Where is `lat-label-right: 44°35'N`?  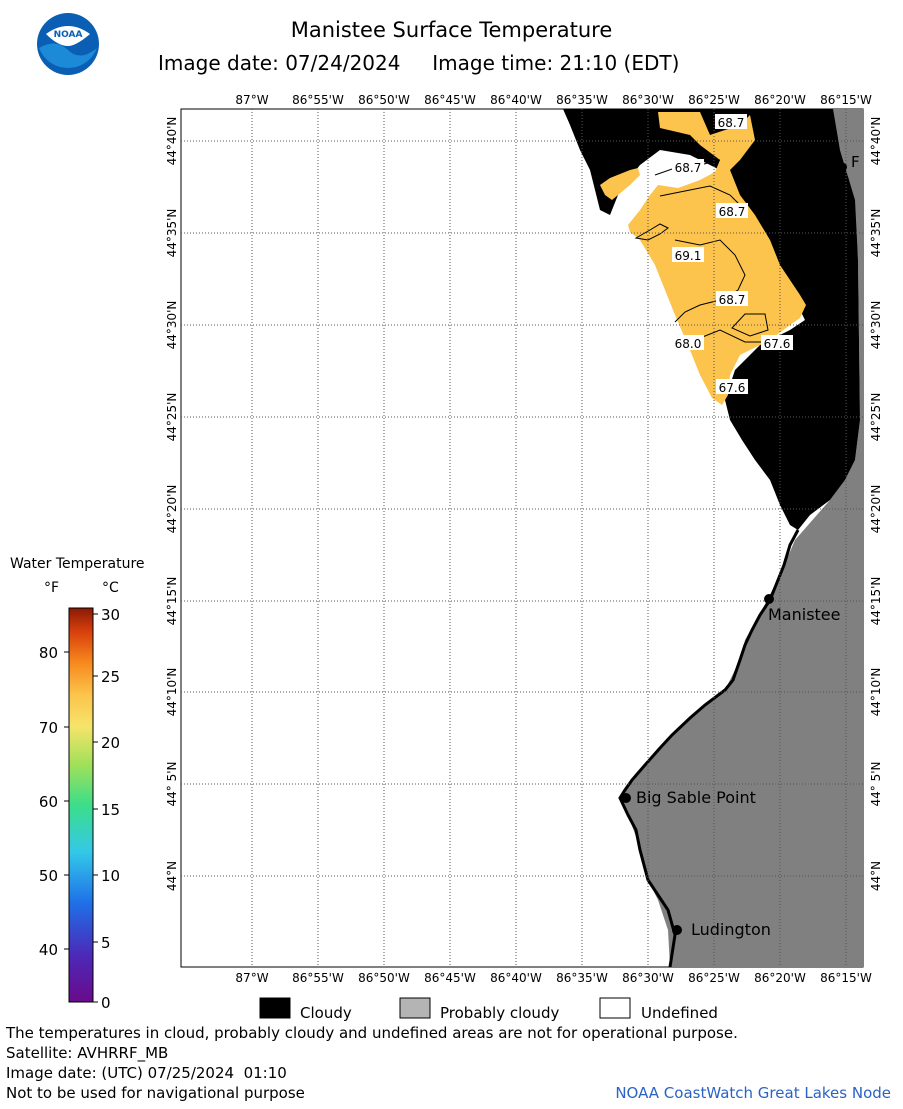 lat-label-right: 44°35'N is located at coordinates (876, 233).